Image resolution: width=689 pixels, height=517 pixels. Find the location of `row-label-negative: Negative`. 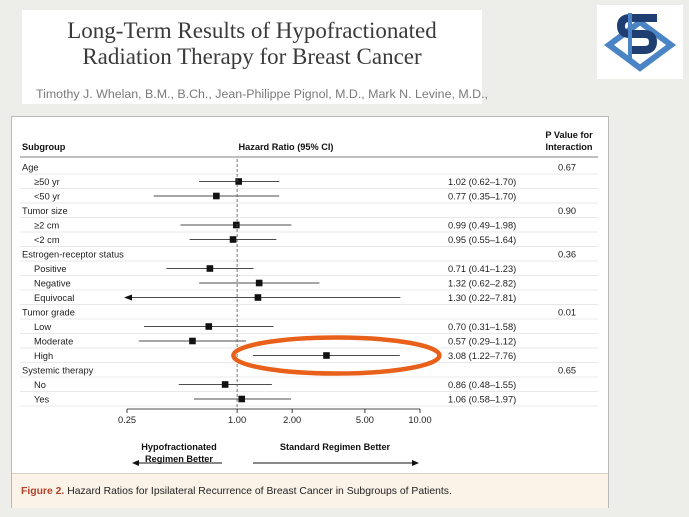

row-label-negative: Negative is located at coordinates (52, 284).